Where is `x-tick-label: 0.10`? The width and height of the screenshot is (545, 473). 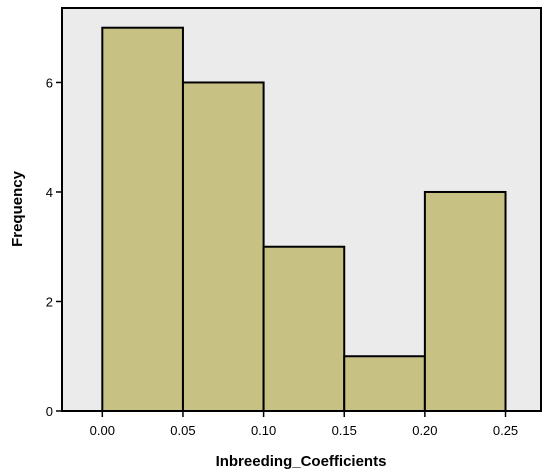
x-tick-label: 0.10 is located at coordinates (263, 430).